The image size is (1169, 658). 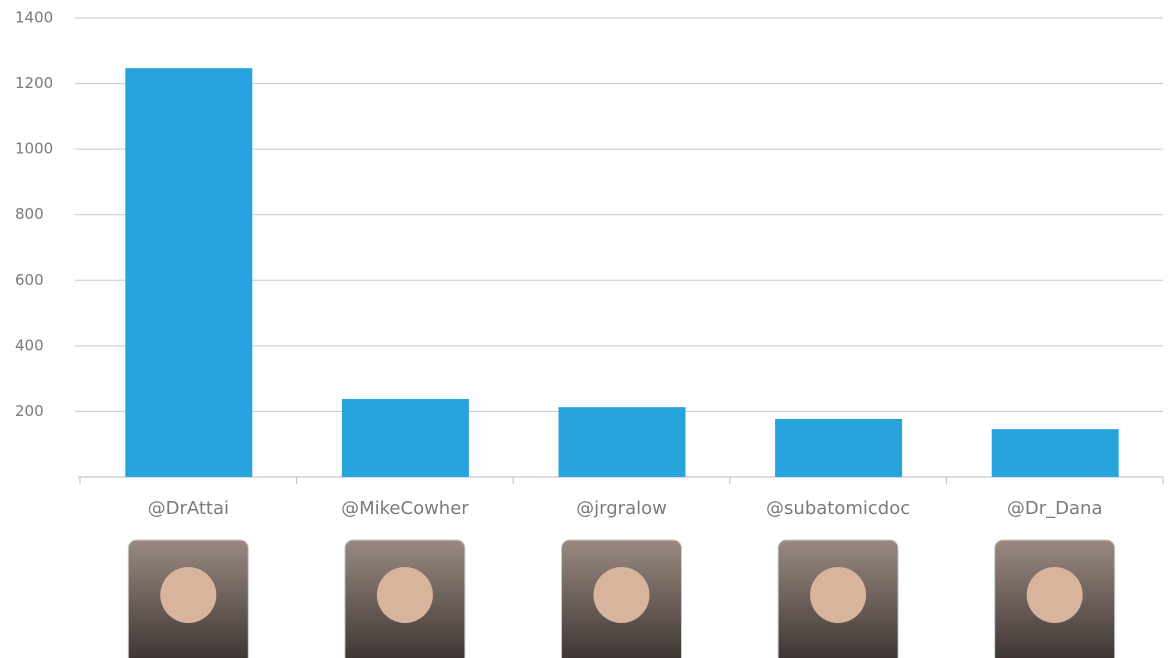 What do you see at coordinates (1055, 508) in the screenshot?
I see `x-tick-label: @Dr_Dana` at bounding box center [1055, 508].